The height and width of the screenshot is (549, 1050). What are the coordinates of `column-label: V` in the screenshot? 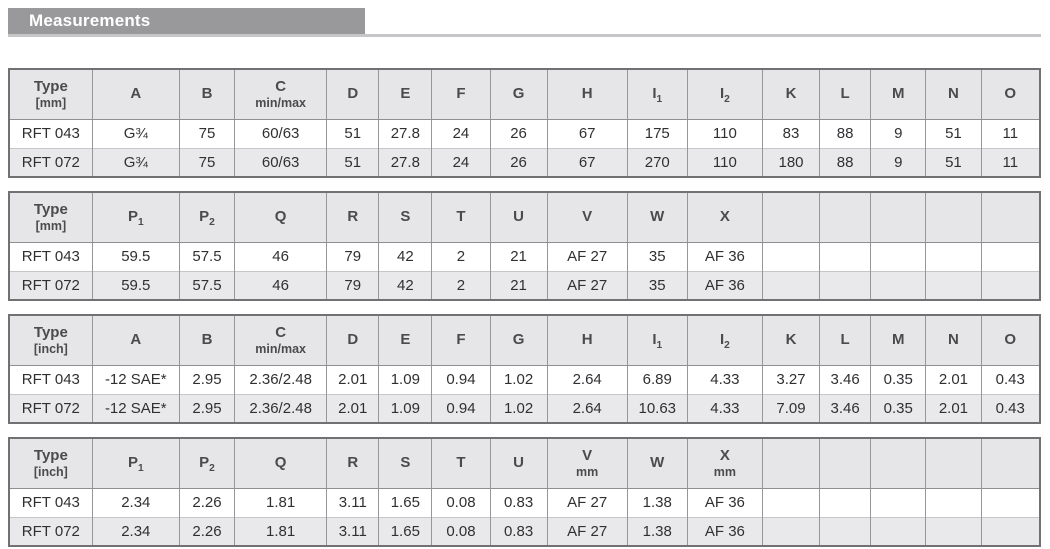 It's located at (587, 456).